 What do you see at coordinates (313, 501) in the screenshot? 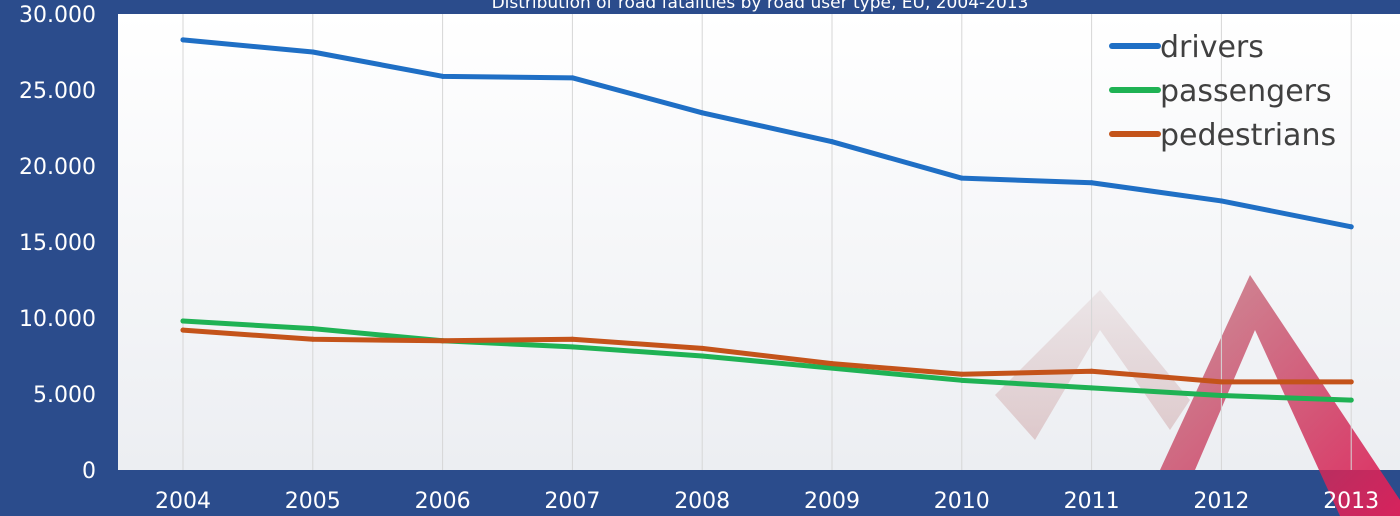
I see `x-tick-label: 2005` at bounding box center [313, 501].